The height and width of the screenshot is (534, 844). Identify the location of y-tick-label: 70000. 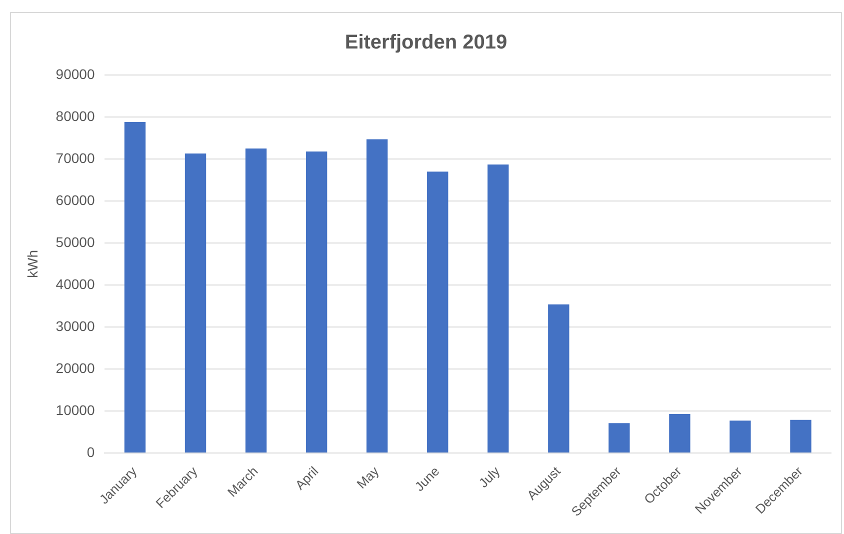
(75, 158).